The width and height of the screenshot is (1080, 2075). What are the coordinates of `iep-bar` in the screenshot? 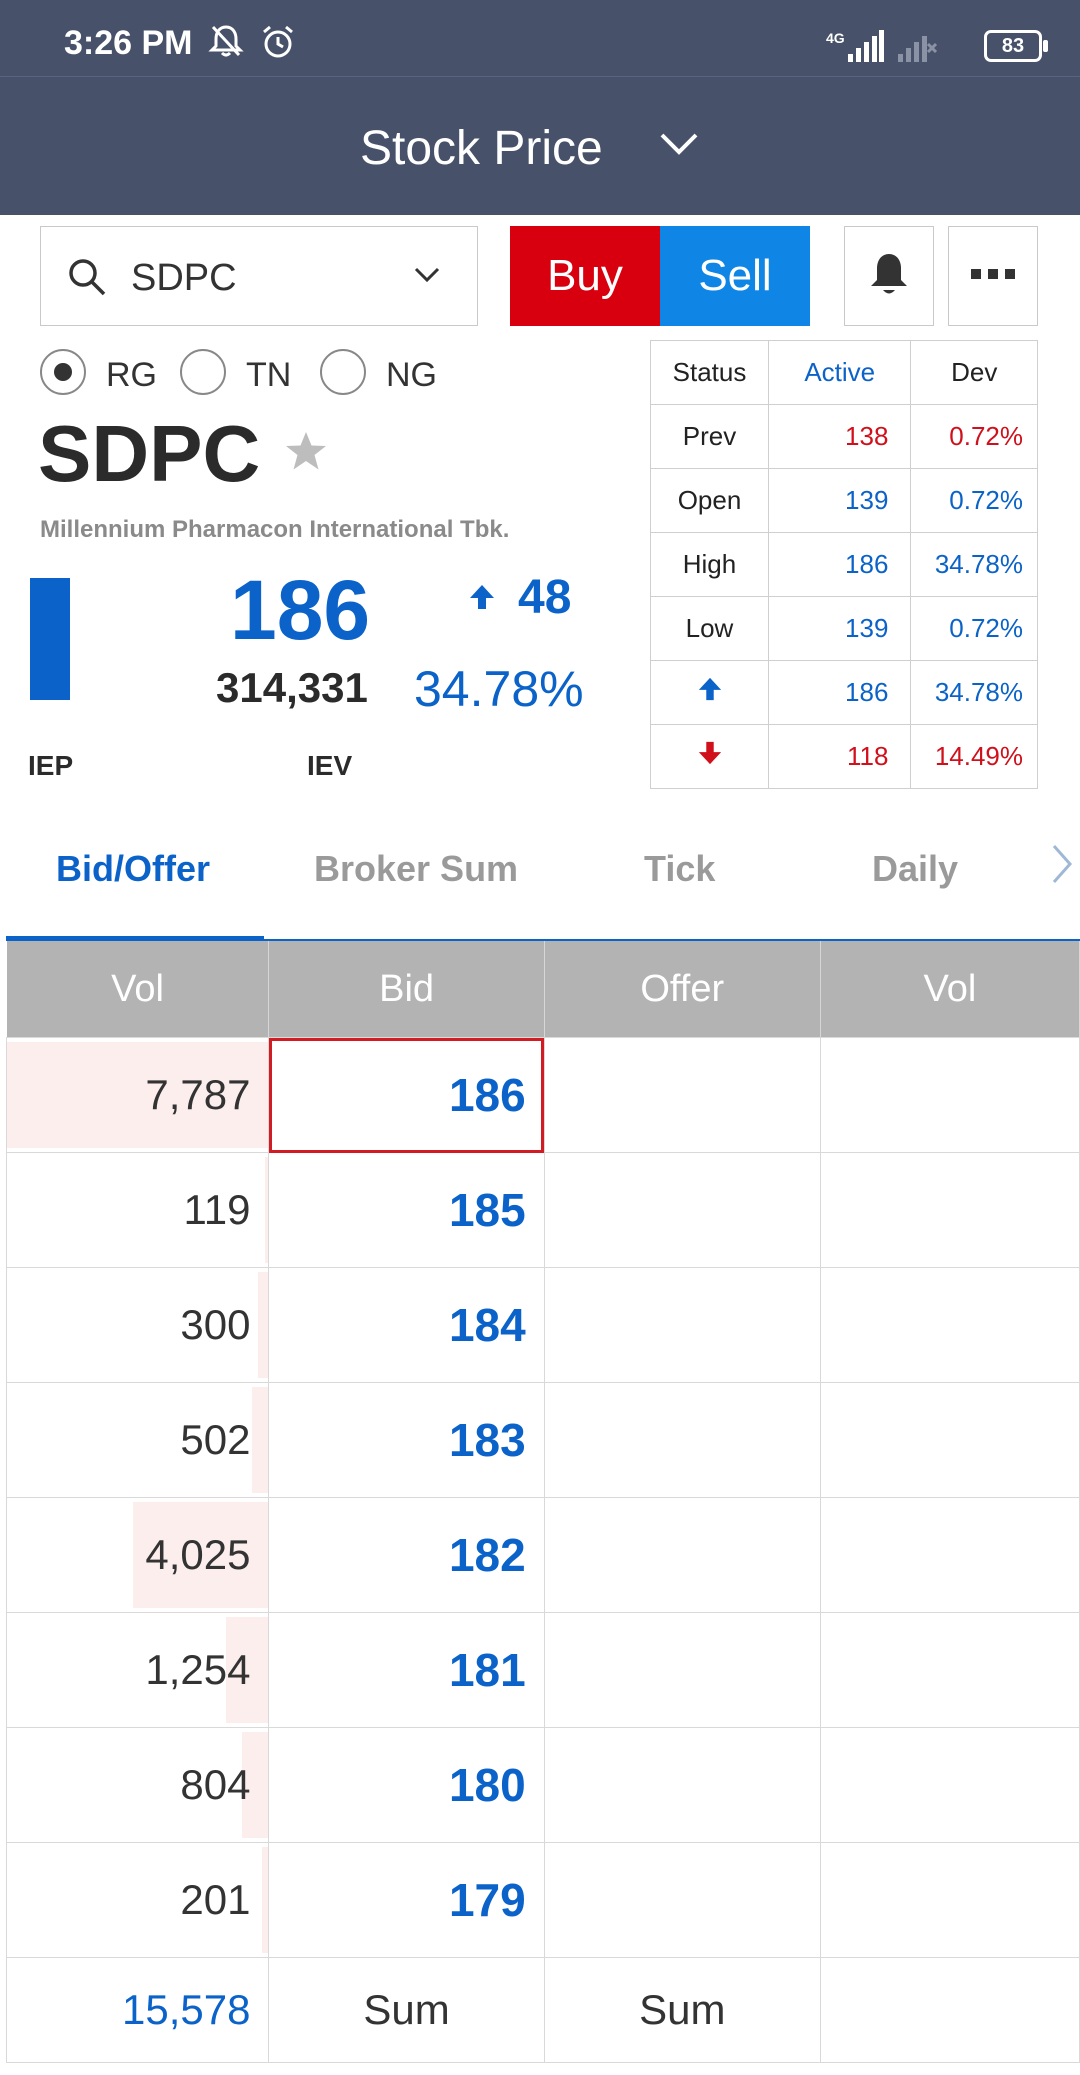 It's located at (50, 639).